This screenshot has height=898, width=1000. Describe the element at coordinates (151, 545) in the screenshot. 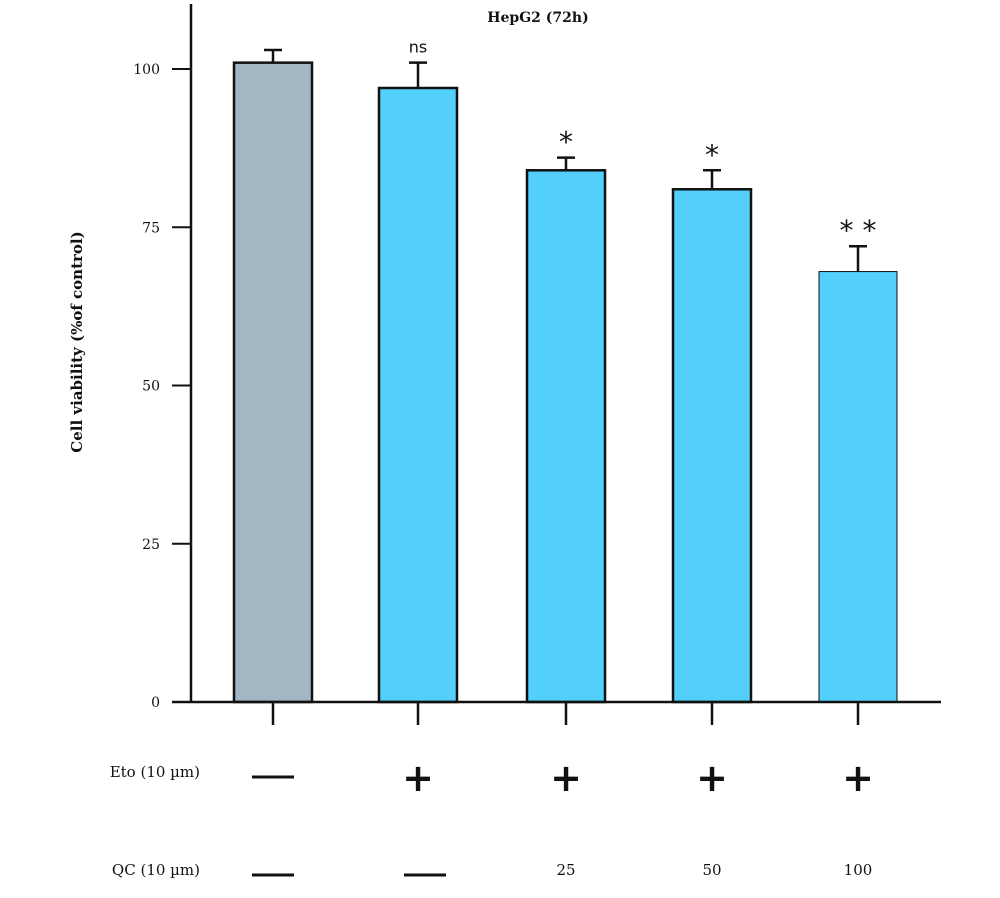

I see `y-tick-label: 25` at that location.